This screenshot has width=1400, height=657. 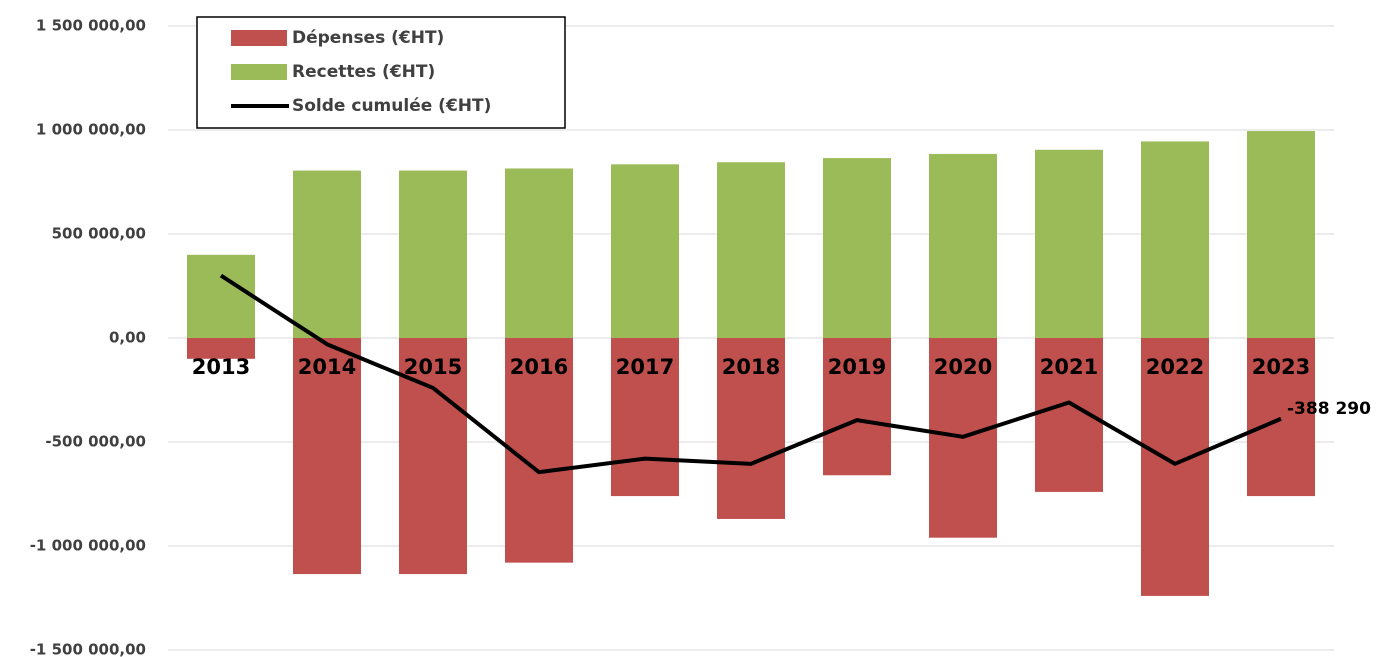 What do you see at coordinates (221, 367) in the screenshot?
I see `x-tick-label: 2013` at bounding box center [221, 367].